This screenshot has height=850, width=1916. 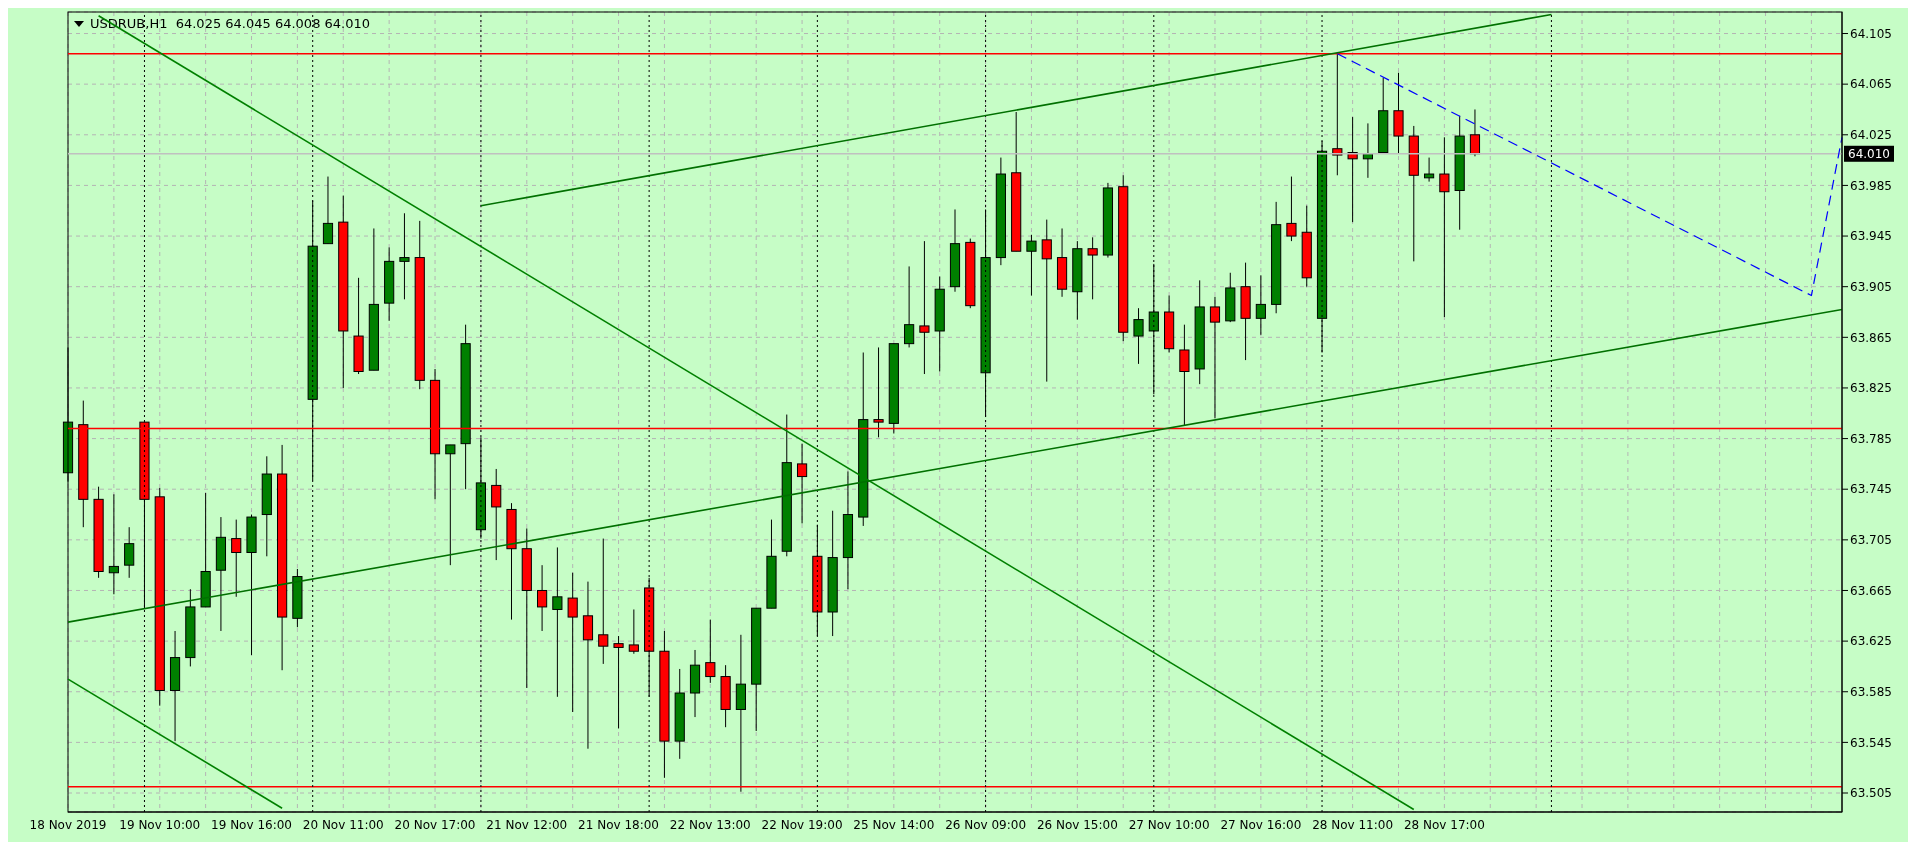 What do you see at coordinates (1353, 824) in the screenshot?
I see `x-tick-label: 28 Nov 11:00` at bounding box center [1353, 824].